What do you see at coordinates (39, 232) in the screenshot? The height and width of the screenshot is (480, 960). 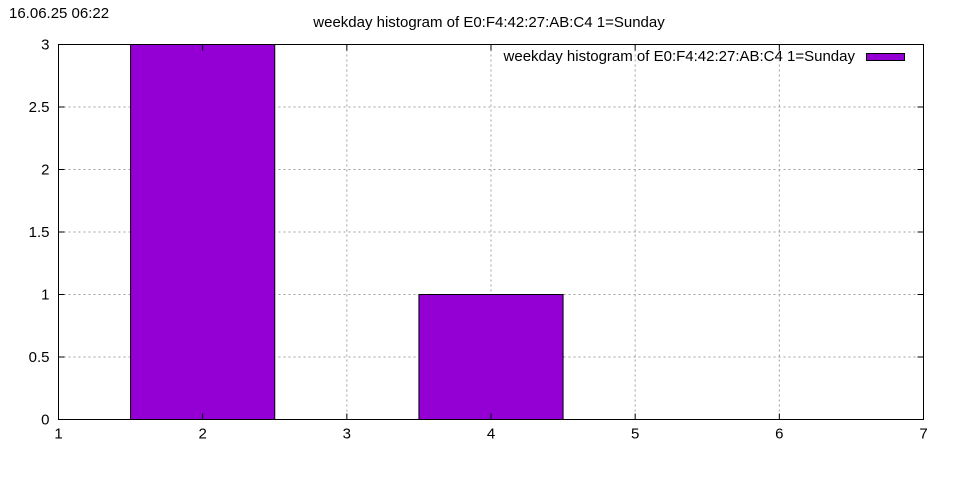 I see `y-tick-label: 1.5` at bounding box center [39, 232].